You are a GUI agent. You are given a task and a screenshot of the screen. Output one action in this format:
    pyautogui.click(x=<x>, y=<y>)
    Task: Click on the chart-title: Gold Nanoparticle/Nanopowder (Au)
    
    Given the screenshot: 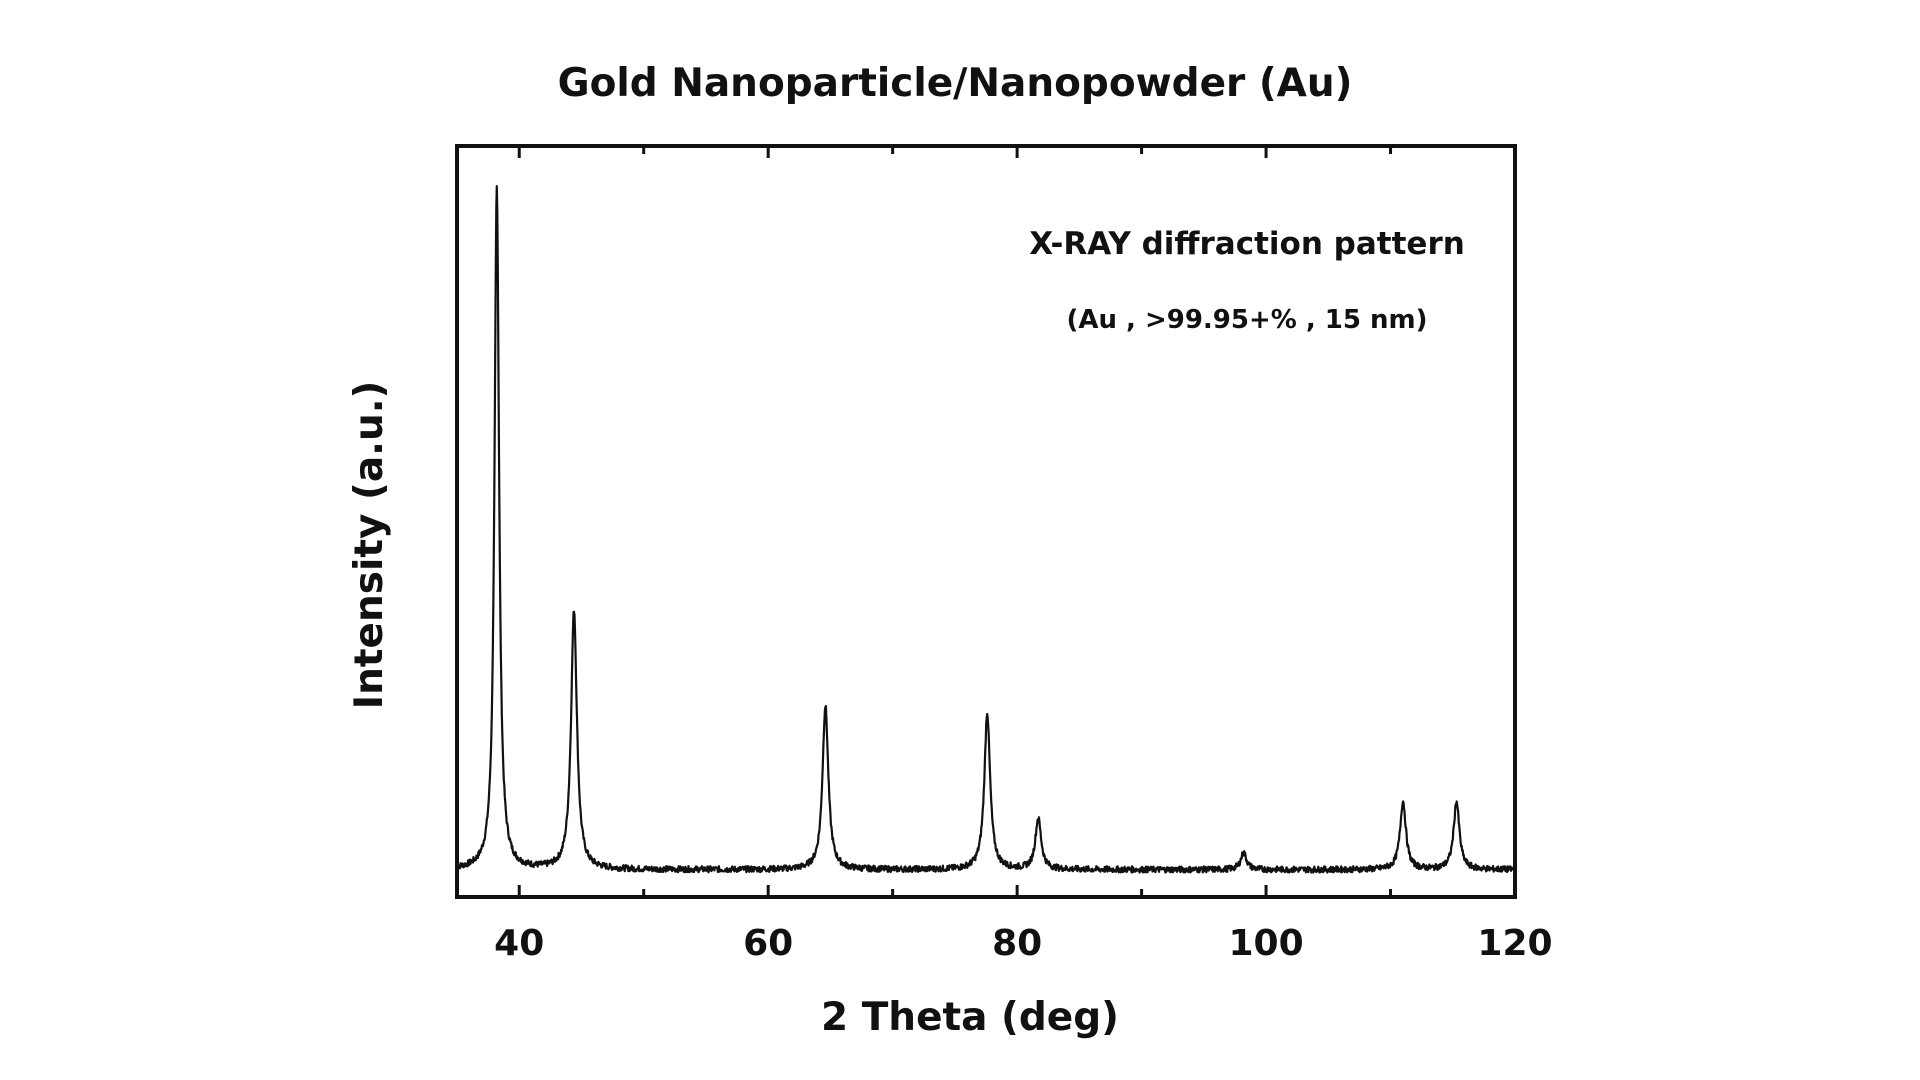 What is the action you would take?
    pyautogui.click(x=955, y=83)
    